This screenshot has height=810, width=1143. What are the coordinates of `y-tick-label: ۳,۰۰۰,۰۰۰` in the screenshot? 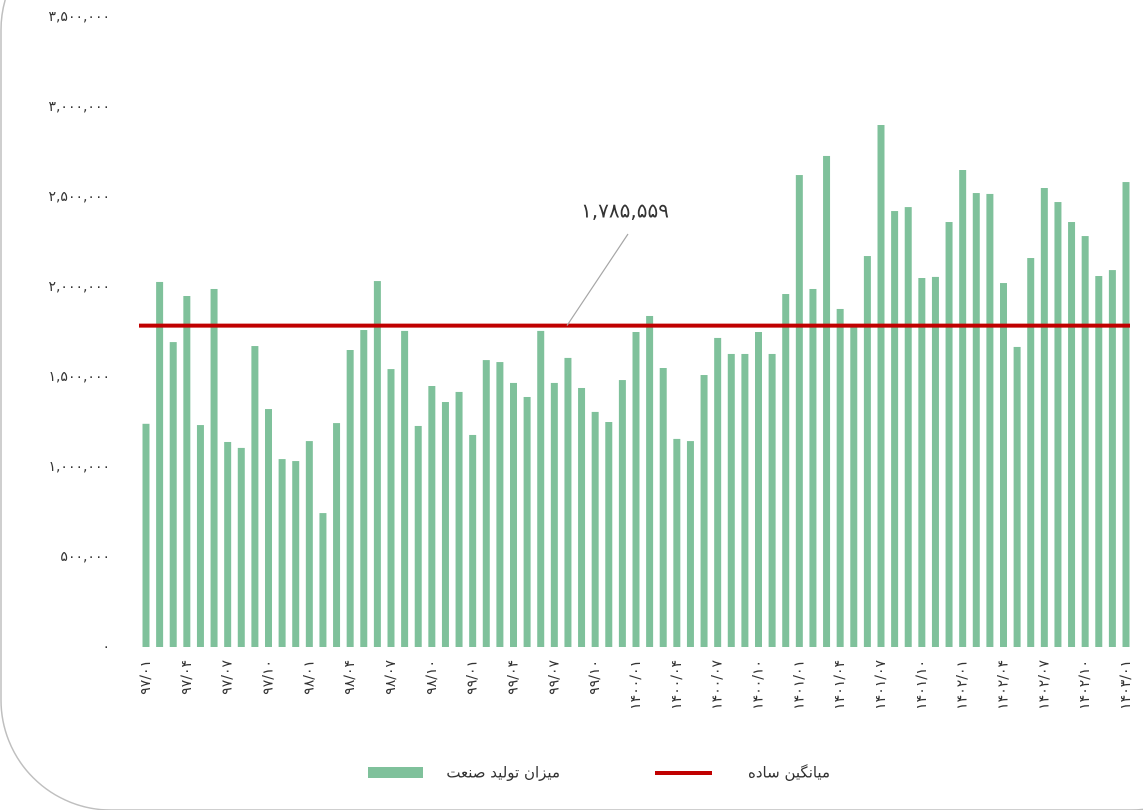 It's located at (79, 107).